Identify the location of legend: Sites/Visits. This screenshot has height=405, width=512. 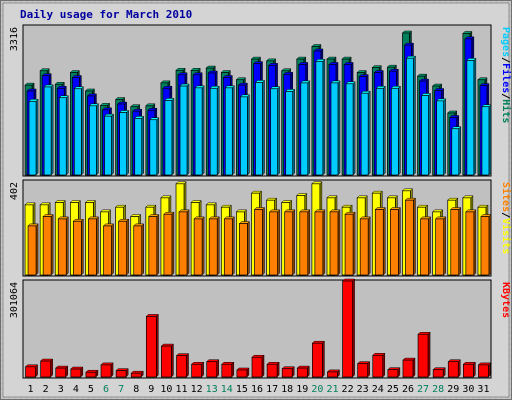
(506, 218).